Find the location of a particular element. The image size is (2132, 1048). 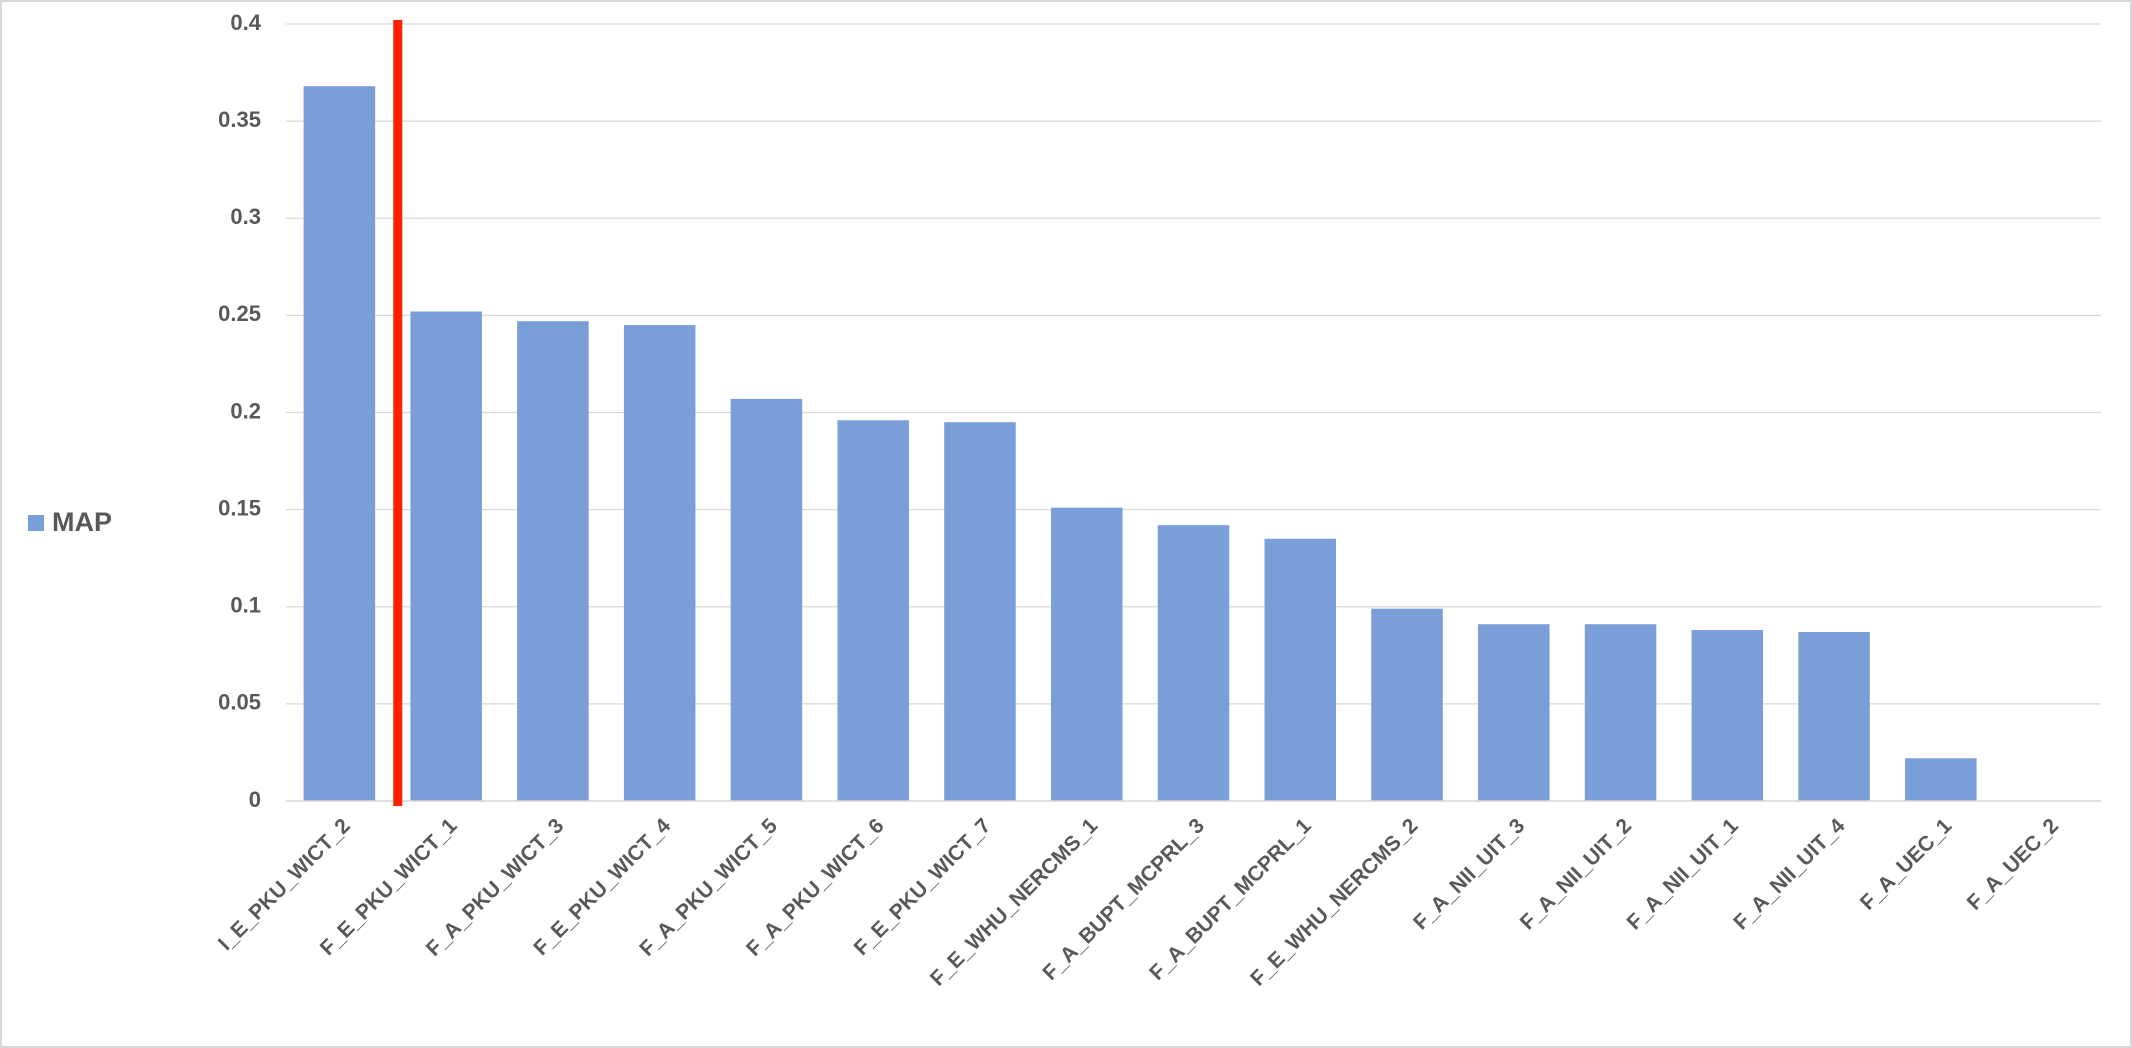

legend-label: MAP is located at coordinates (82, 522).